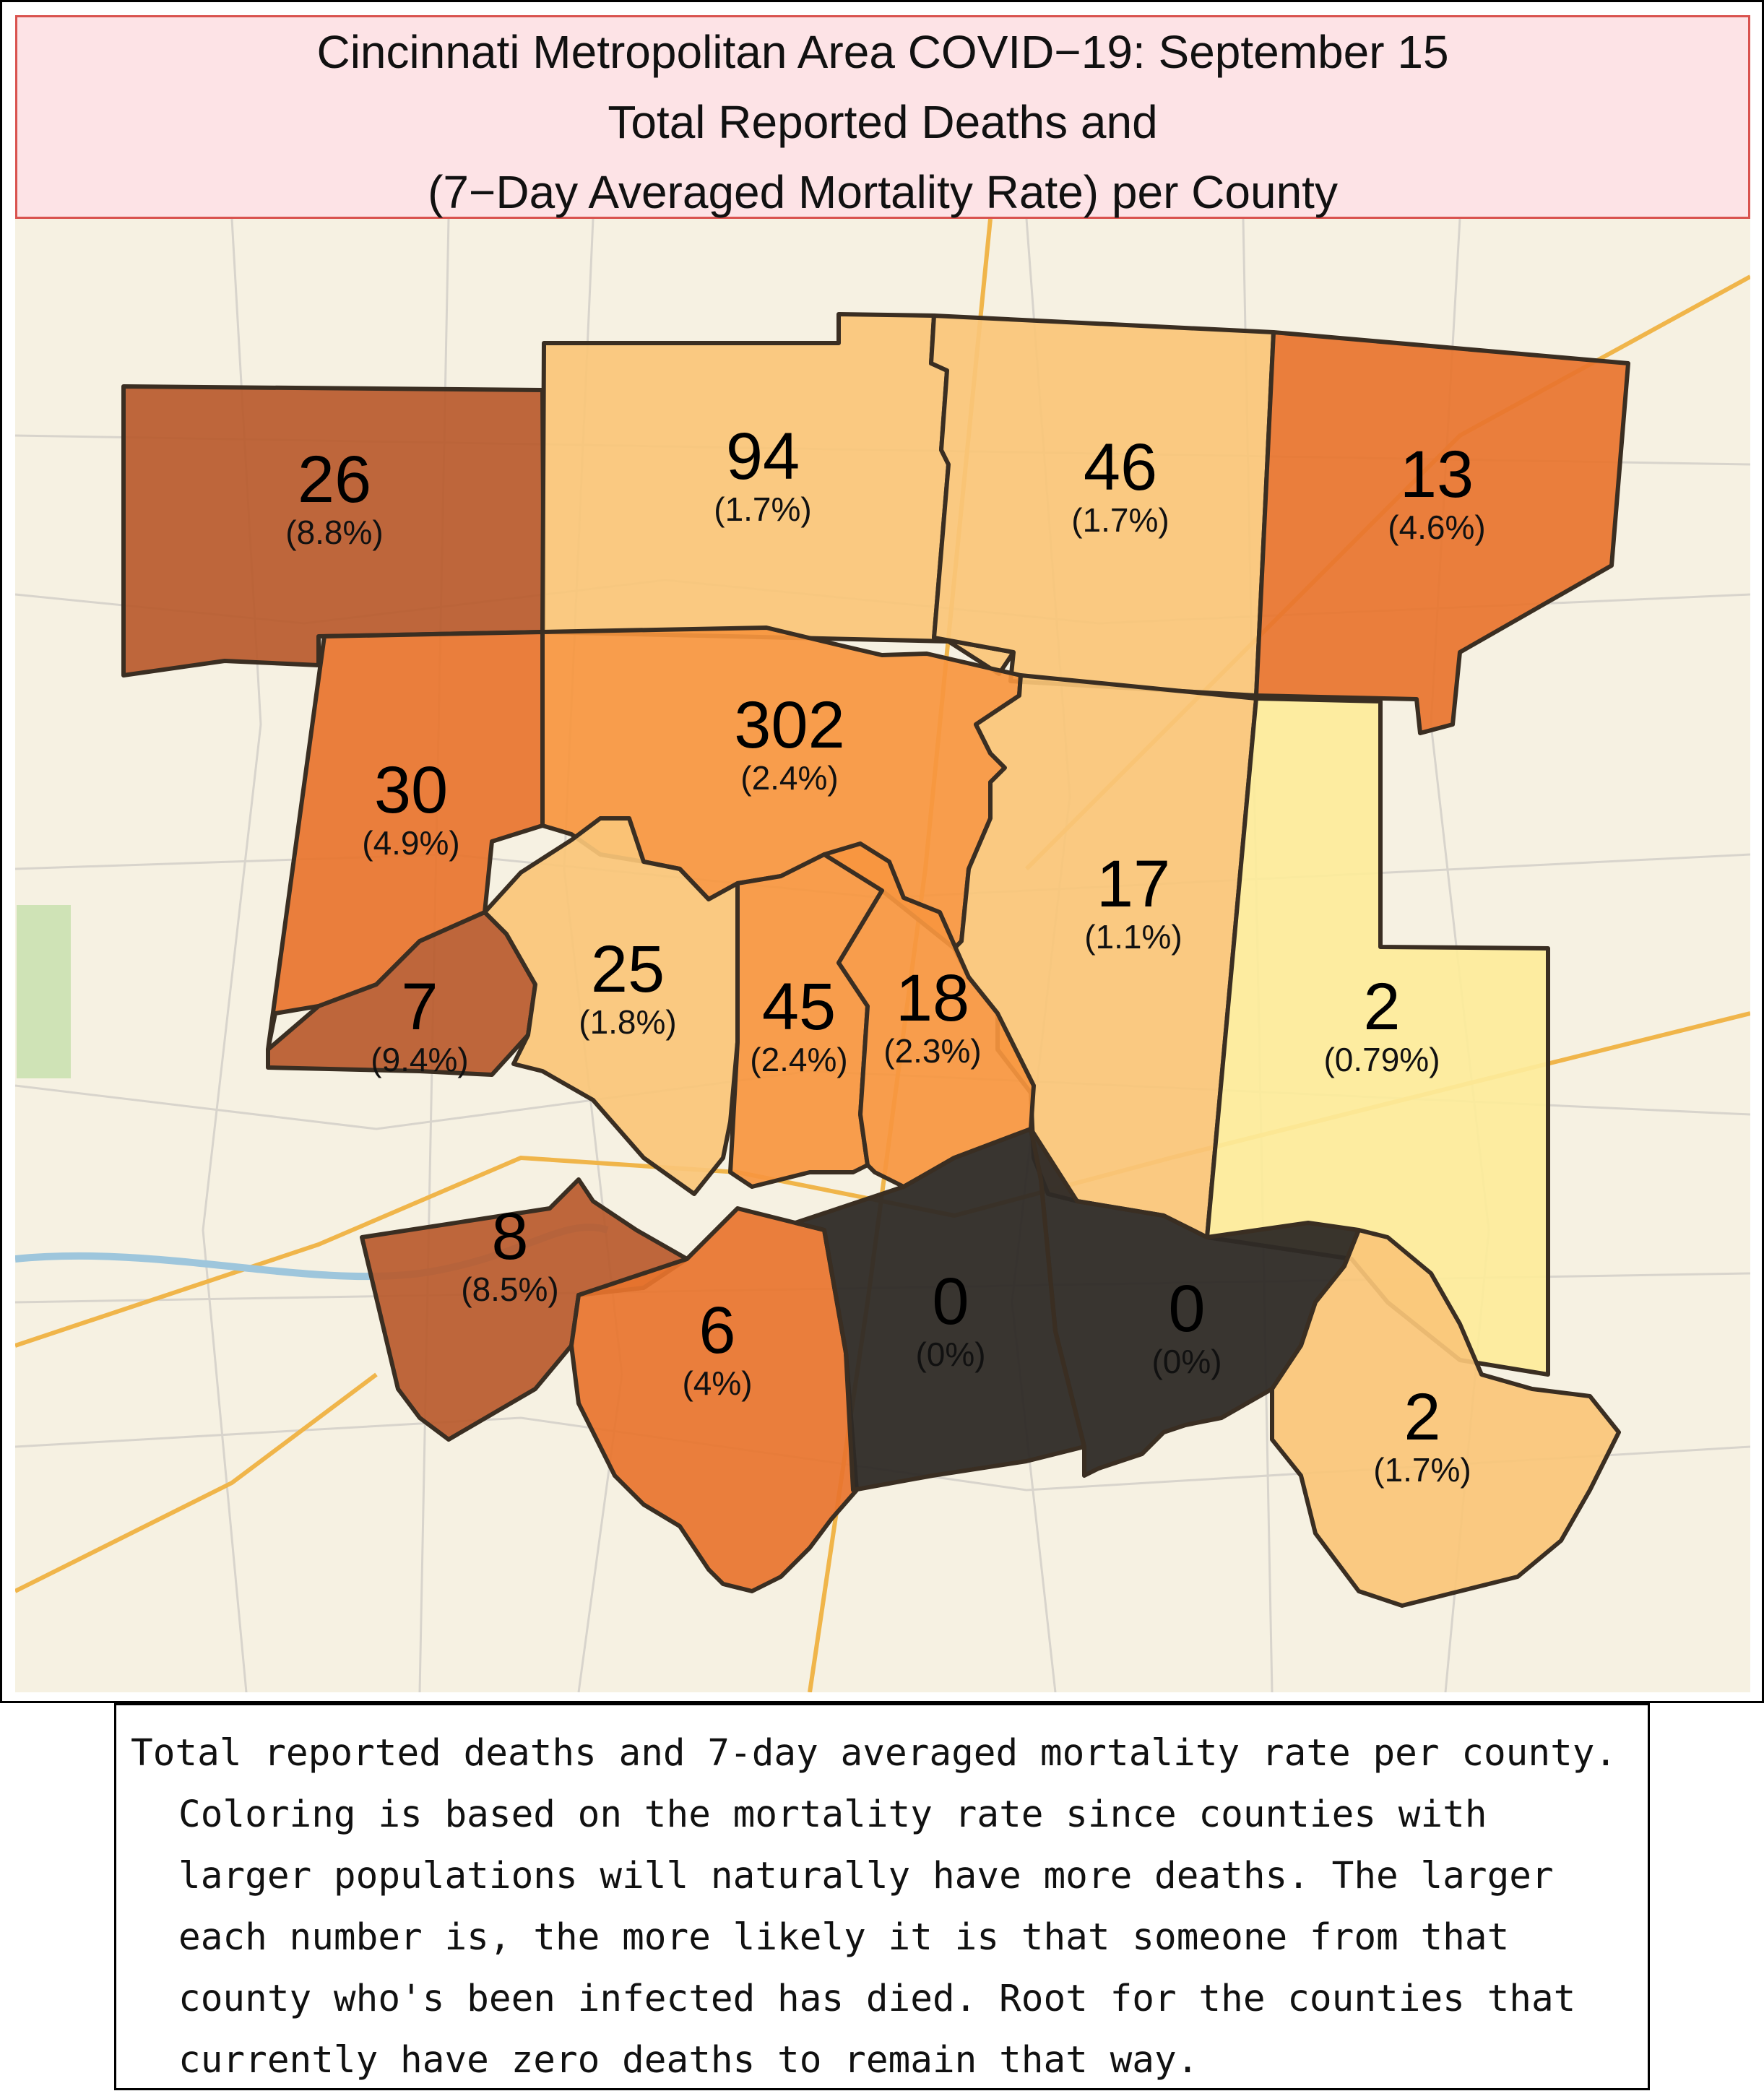 This screenshot has height=2091, width=1764. I want to click on county-deaths-label: 8, so click(510, 1236).